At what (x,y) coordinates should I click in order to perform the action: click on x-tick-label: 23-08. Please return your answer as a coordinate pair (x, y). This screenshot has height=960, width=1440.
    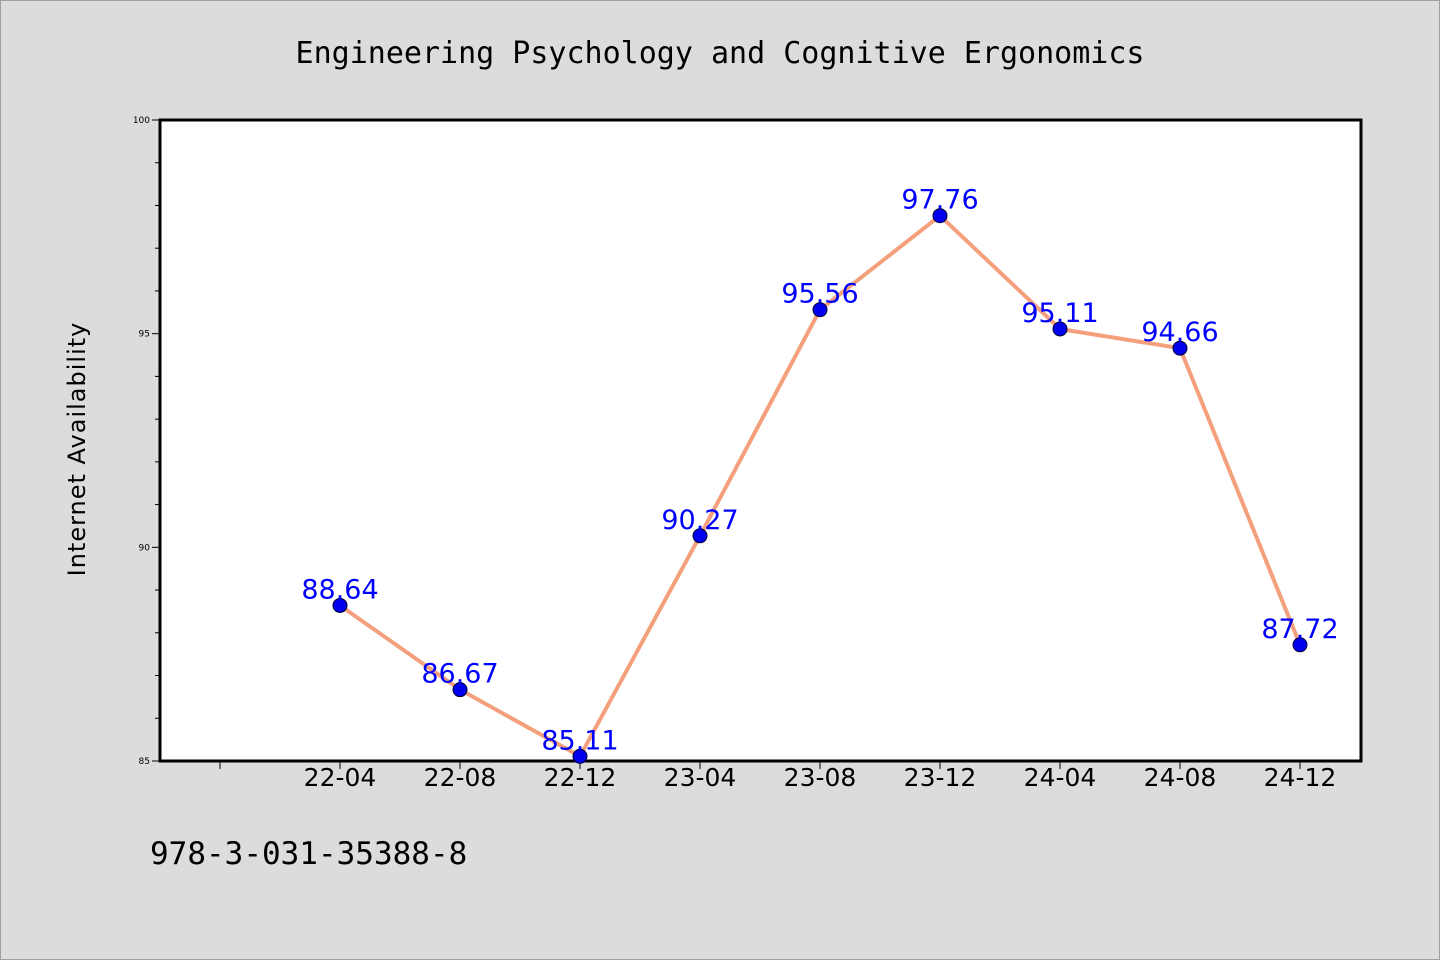
    Looking at the image, I should click on (820, 777).